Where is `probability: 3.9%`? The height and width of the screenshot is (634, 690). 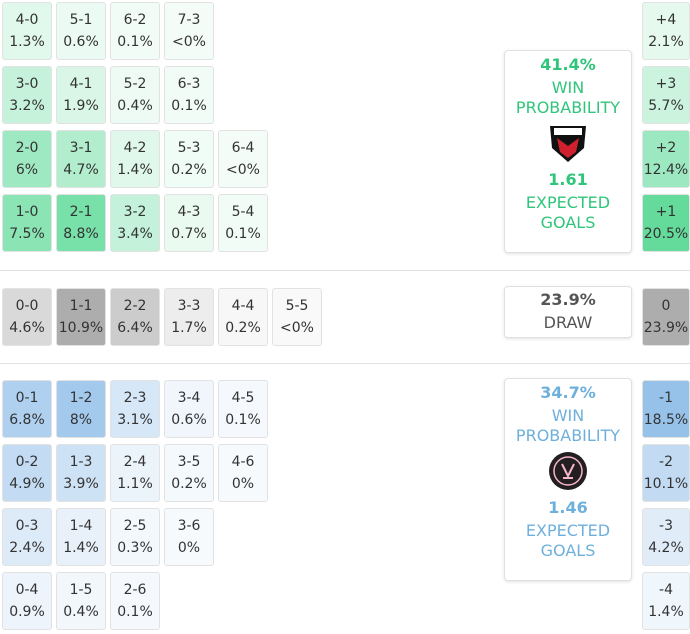
probability: 3.9% is located at coordinates (81, 484).